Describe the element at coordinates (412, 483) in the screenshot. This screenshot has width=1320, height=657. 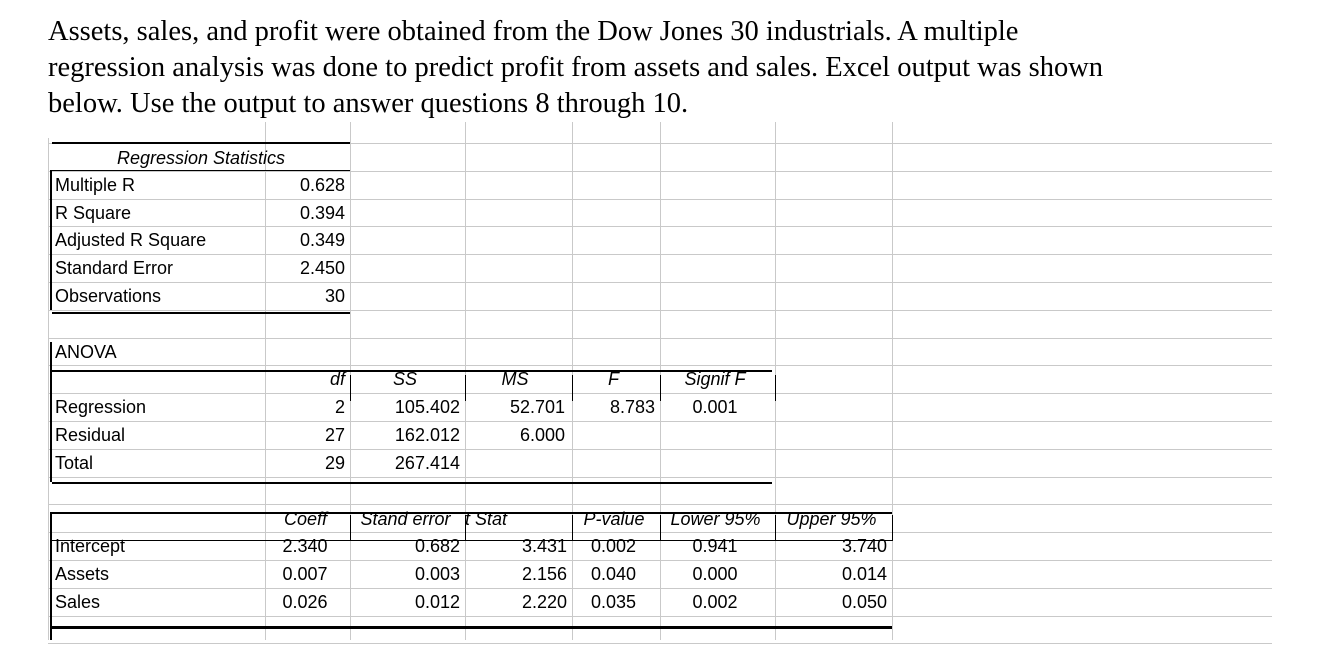
I see `anova-bottom-rule` at that location.